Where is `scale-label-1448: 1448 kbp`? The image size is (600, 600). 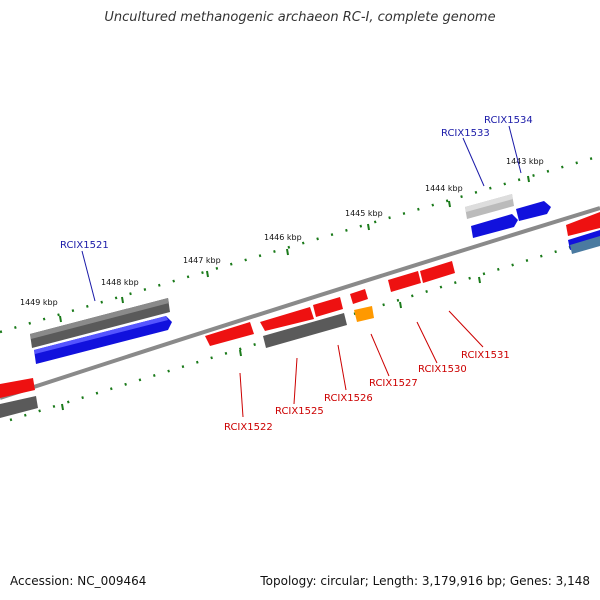
scale-label-1448: 1448 kbp is located at coordinates (120, 282).